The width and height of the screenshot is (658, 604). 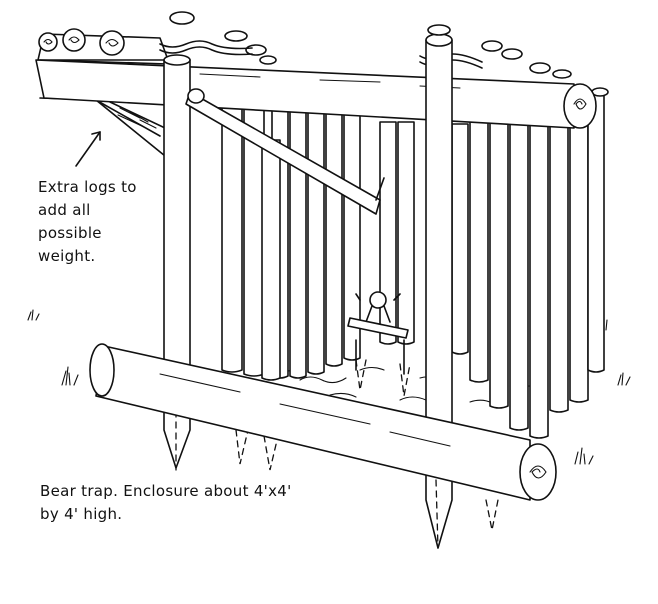 I want to click on caption-line: Bear trap. Enclosure about 4'x4', so click(x=166, y=491).